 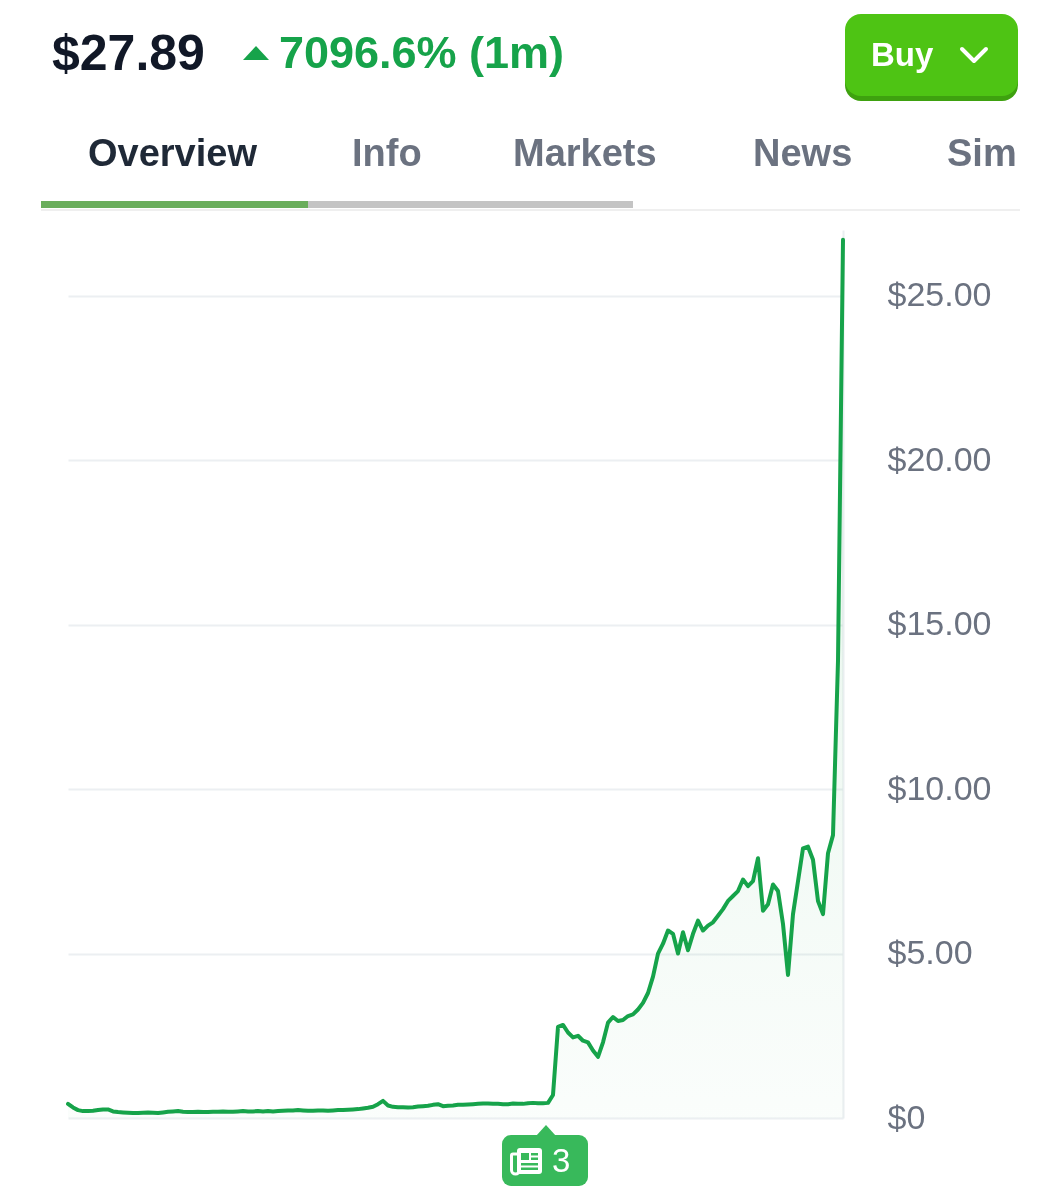 I want to click on y-tick-label: $25.00, so click(x=939, y=294).